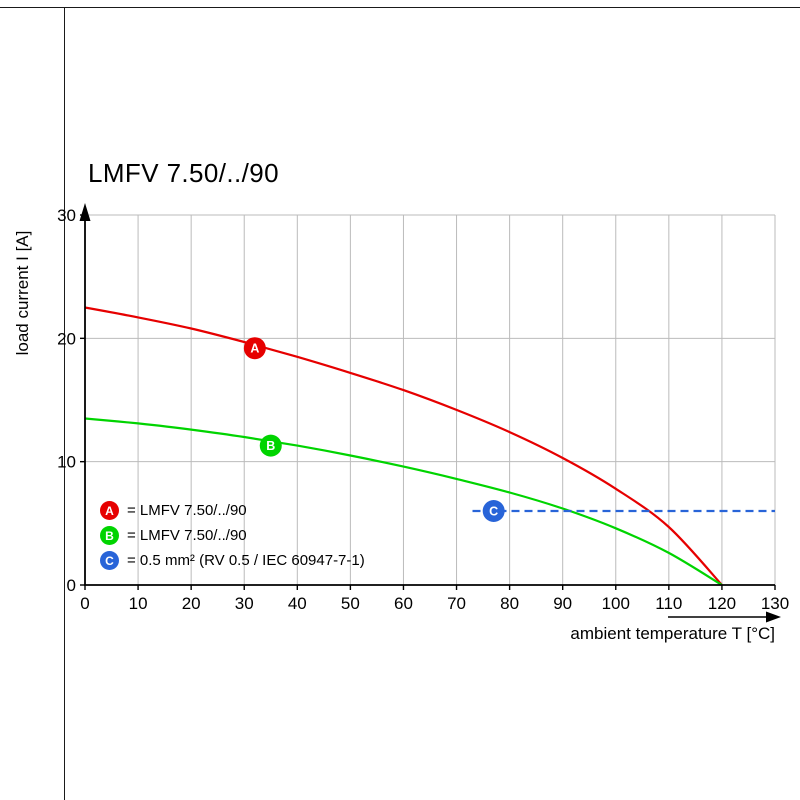 This screenshot has width=800, height=800. Describe the element at coordinates (246, 560) in the screenshot. I see `legend-label-c: = 0.5 mm² (RV 0.5 / IEC 60947-7-1)` at that location.